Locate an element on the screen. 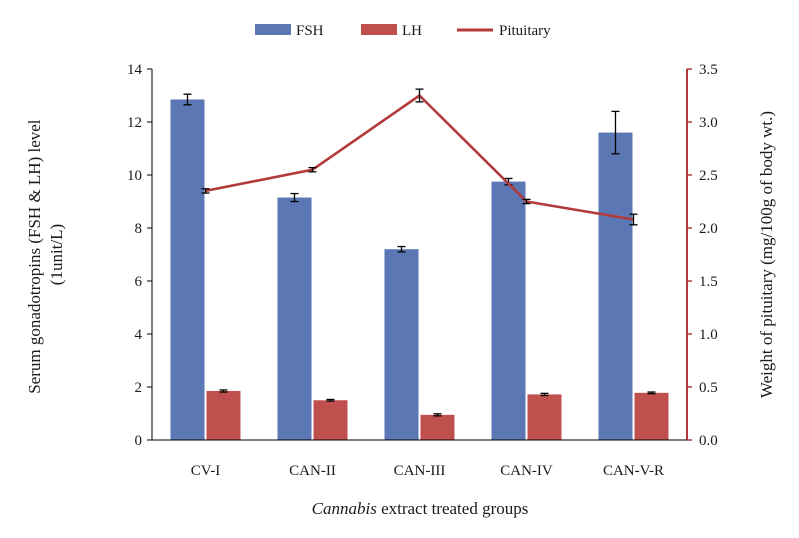  bar-lh-can-ii is located at coordinates (330, 420).